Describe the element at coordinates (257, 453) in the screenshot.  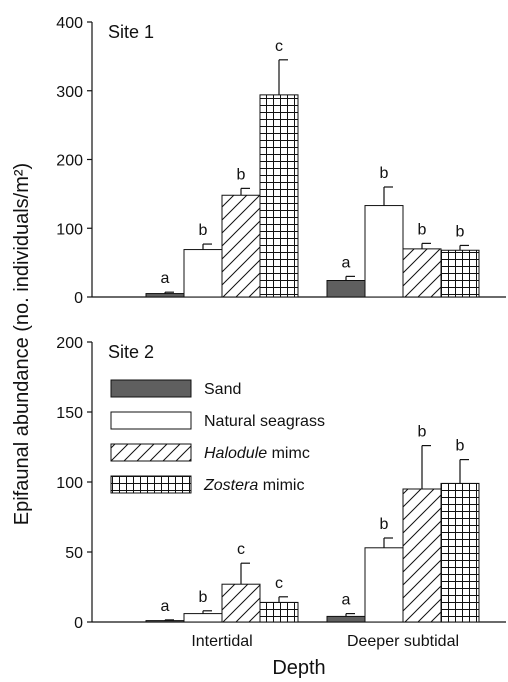
I see `legend-label-halodule: Halodule mimc` at that location.